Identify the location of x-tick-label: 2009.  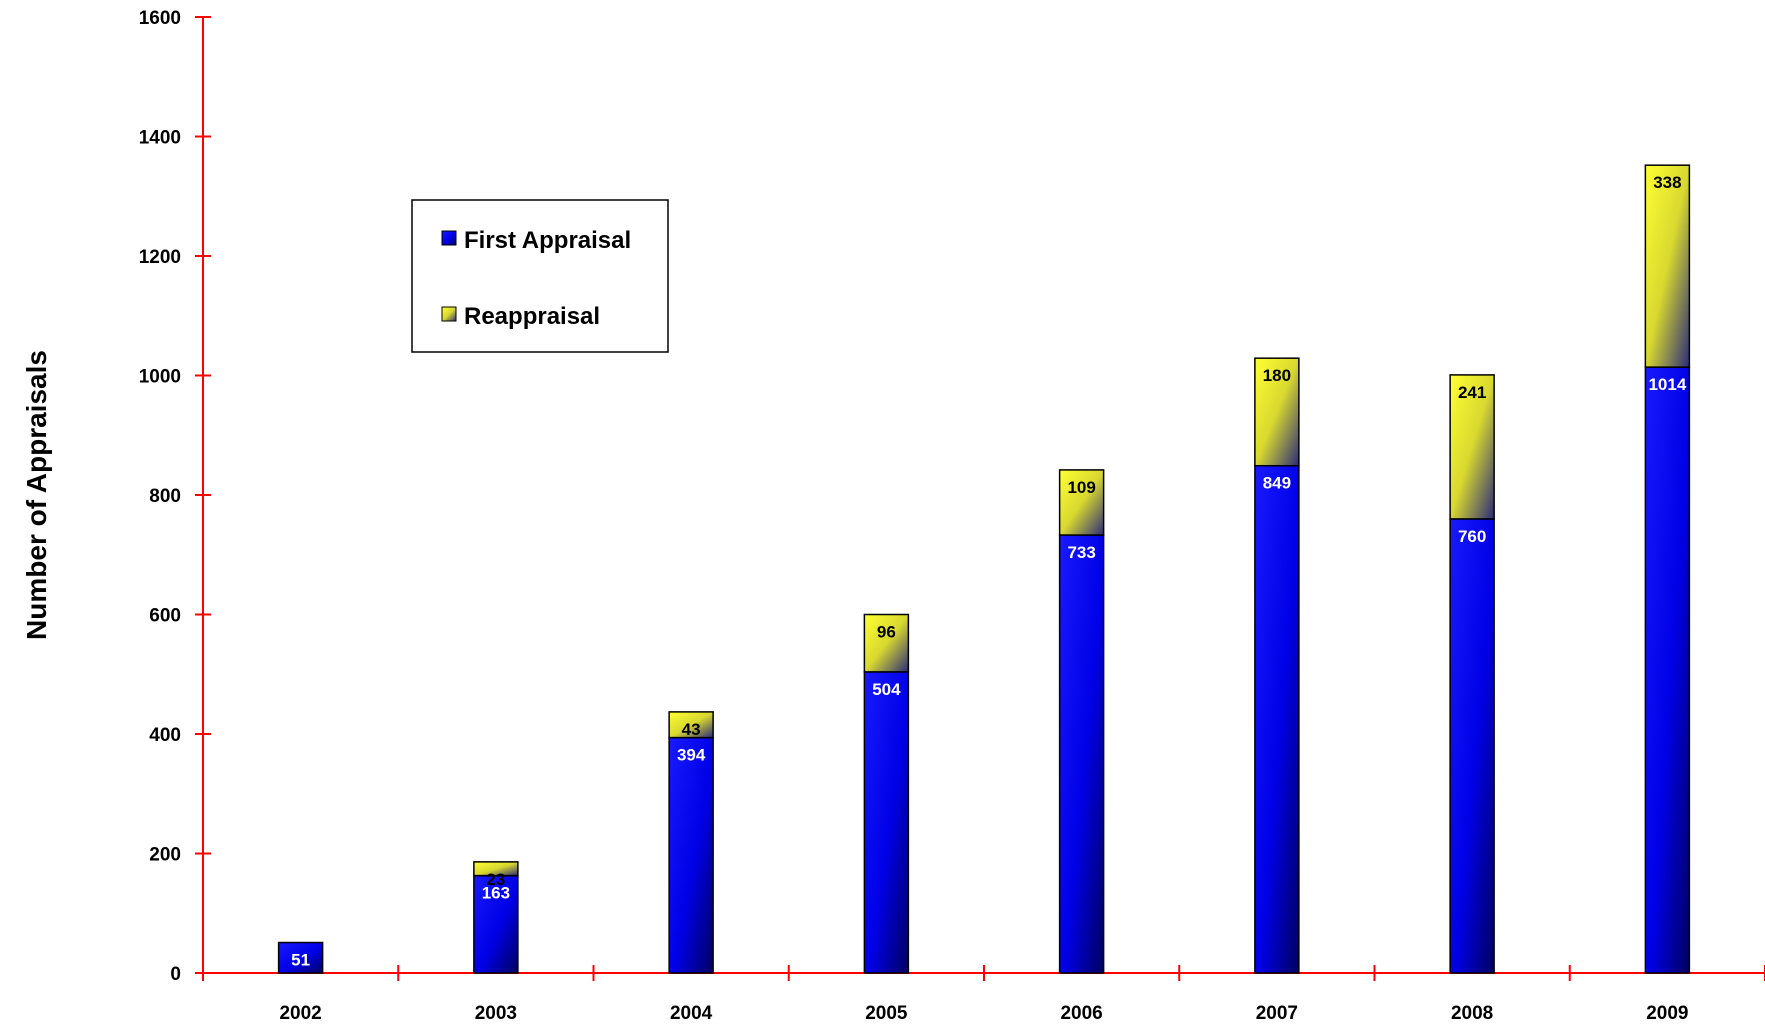
(1667, 1013).